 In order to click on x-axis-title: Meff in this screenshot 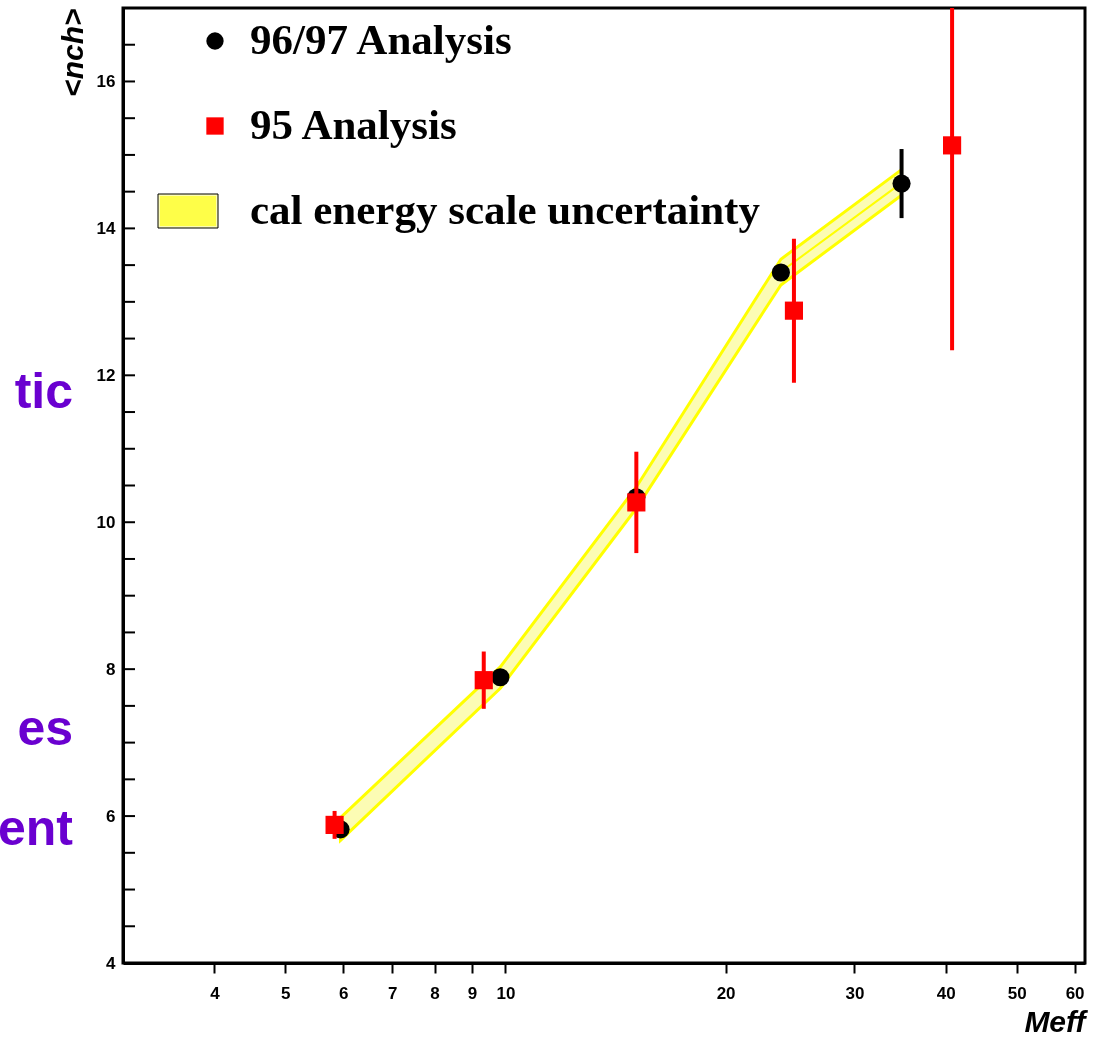, I will do `click(1056, 1021)`.